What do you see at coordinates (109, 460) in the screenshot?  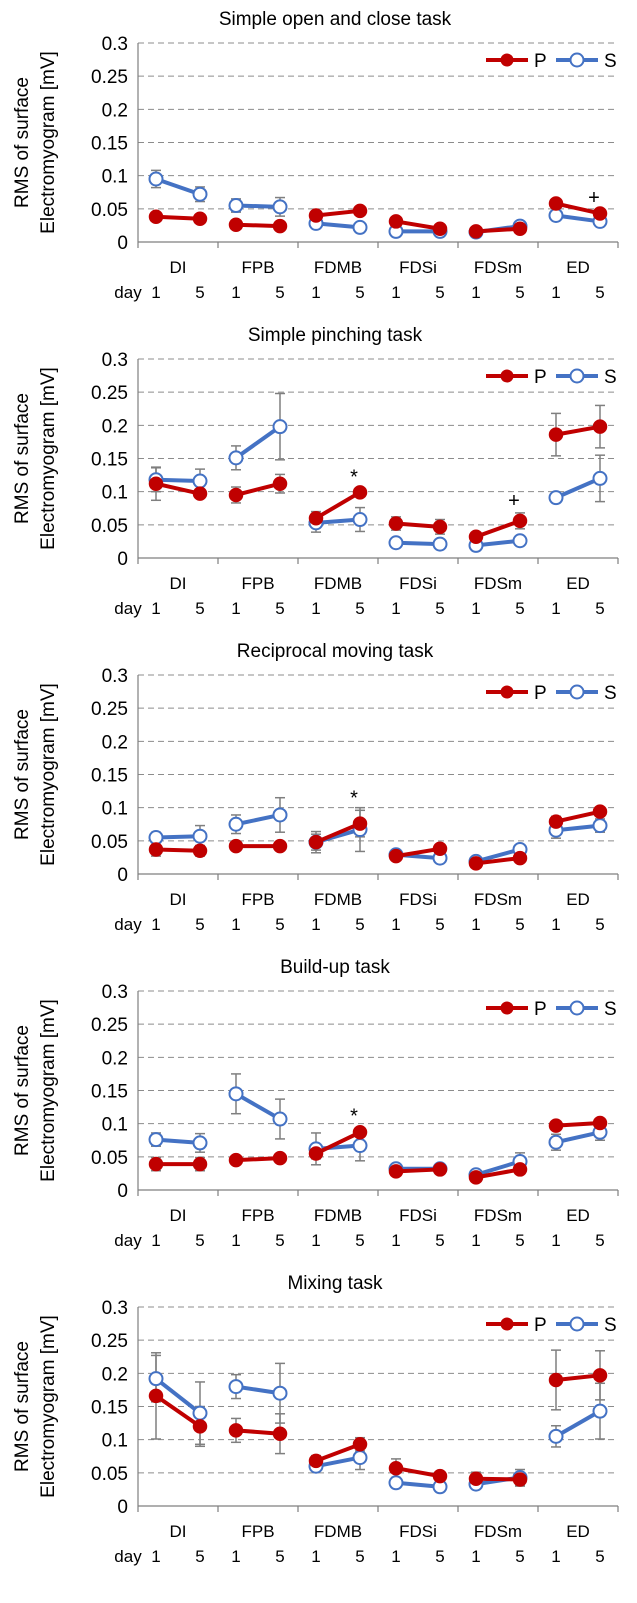 I see `y-tick-label: 0.15` at bounding box center [109, 460].